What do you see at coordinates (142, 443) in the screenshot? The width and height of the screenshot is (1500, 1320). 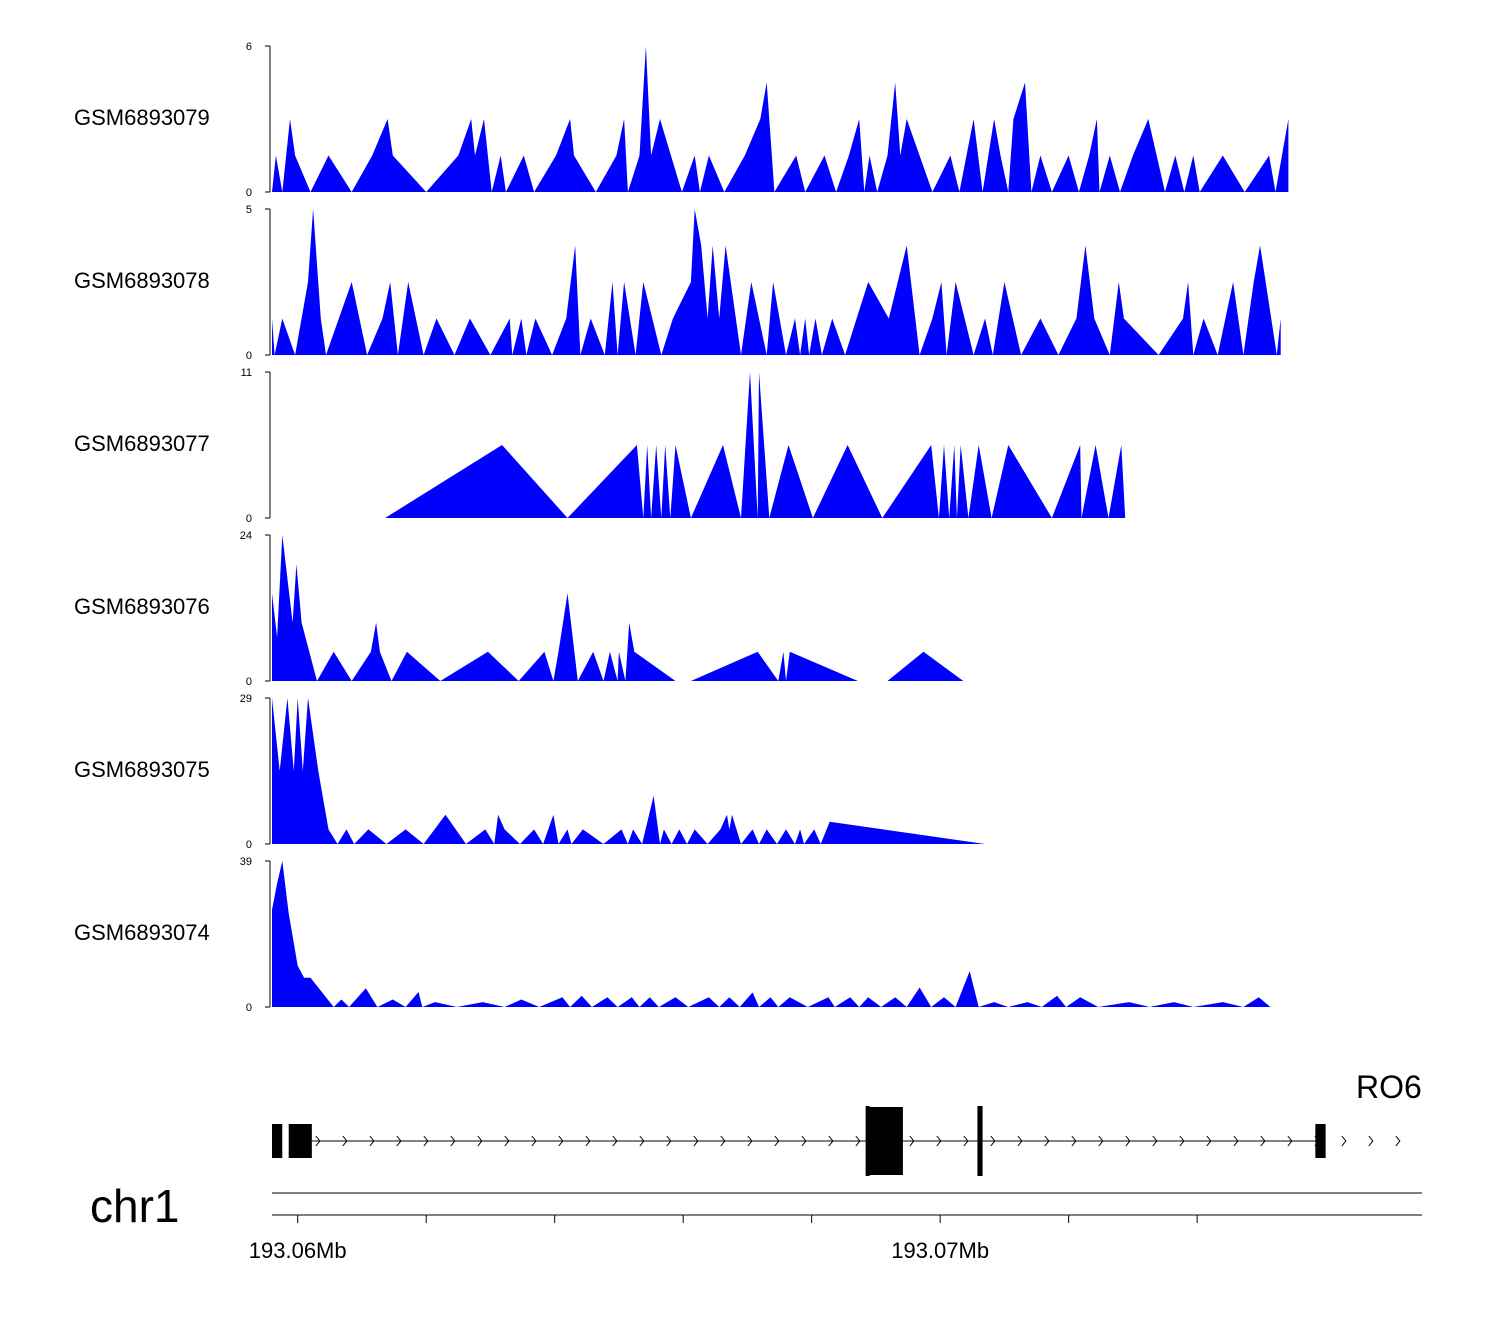 I see `track-label: GSM6893077` at bounding box center [142, 443].